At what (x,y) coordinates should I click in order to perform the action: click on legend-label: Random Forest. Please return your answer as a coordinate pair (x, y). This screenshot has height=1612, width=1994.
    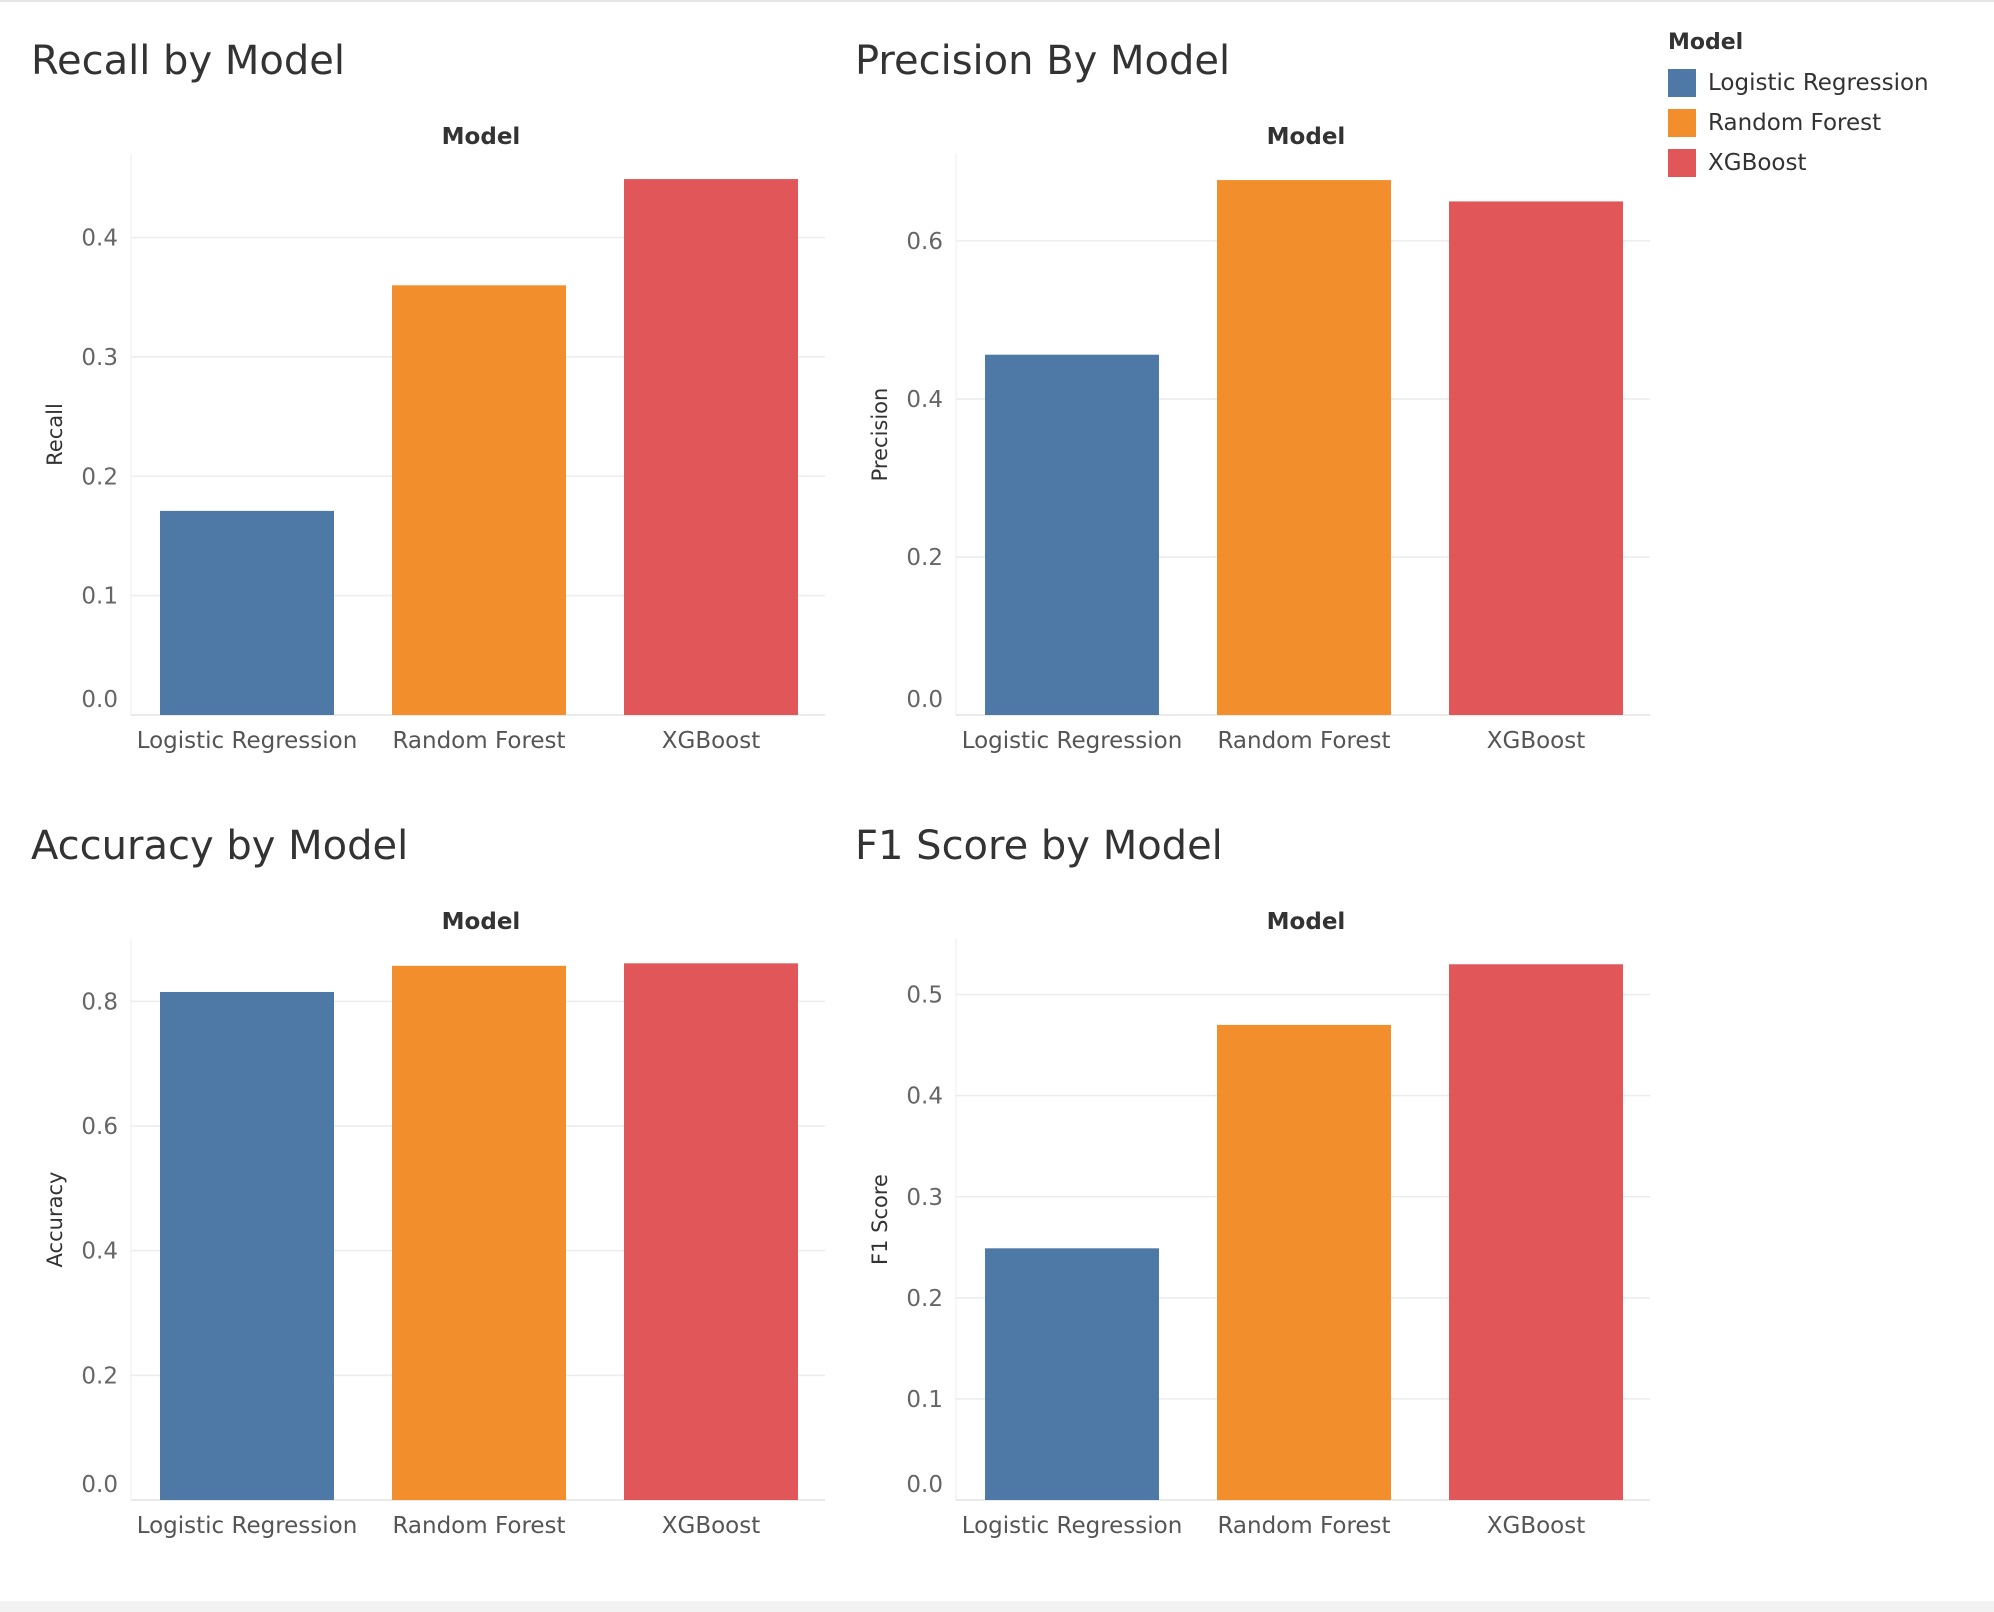
    Looking at the image, I should click on (1795, 123).